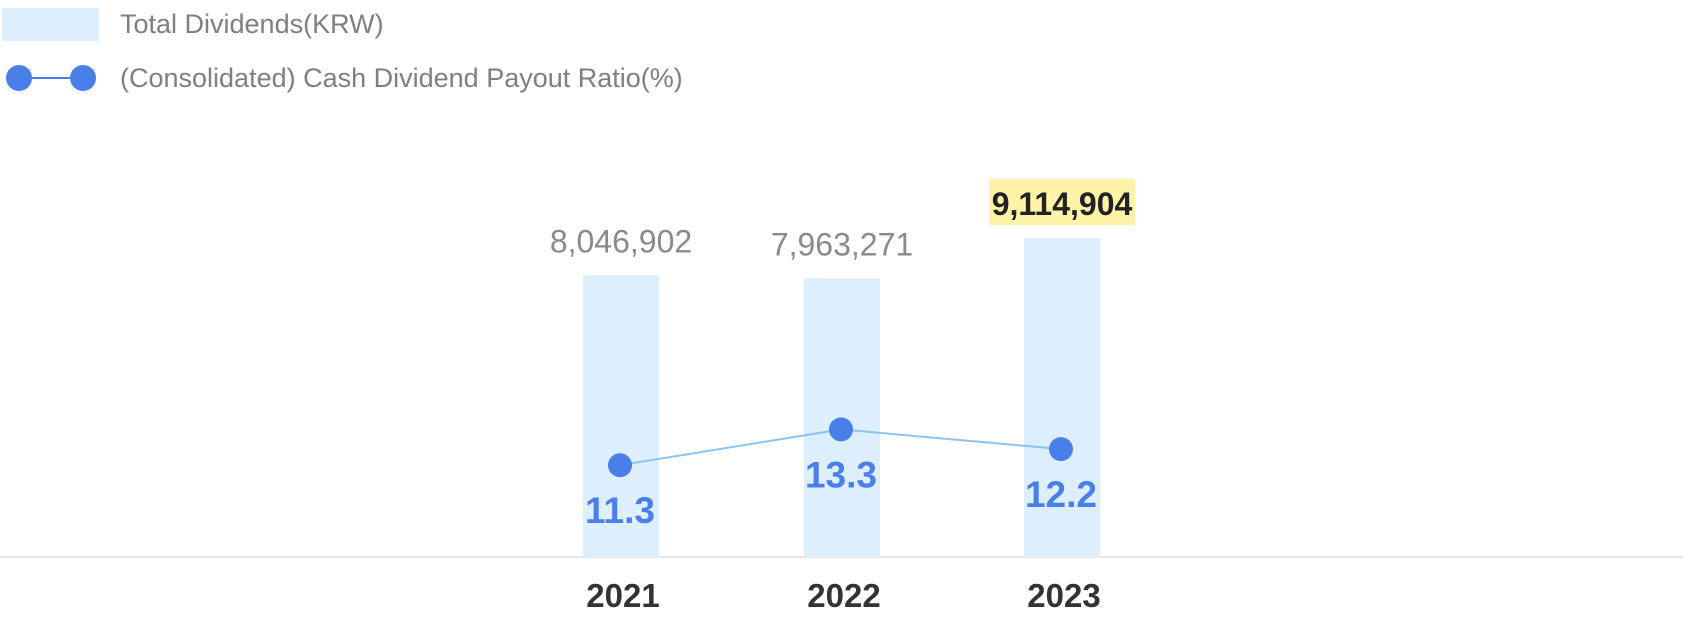  Describe the element at coordinates (1063, 595) in the screenshot. I see `x-tick-label-2023: 2023` at that location.